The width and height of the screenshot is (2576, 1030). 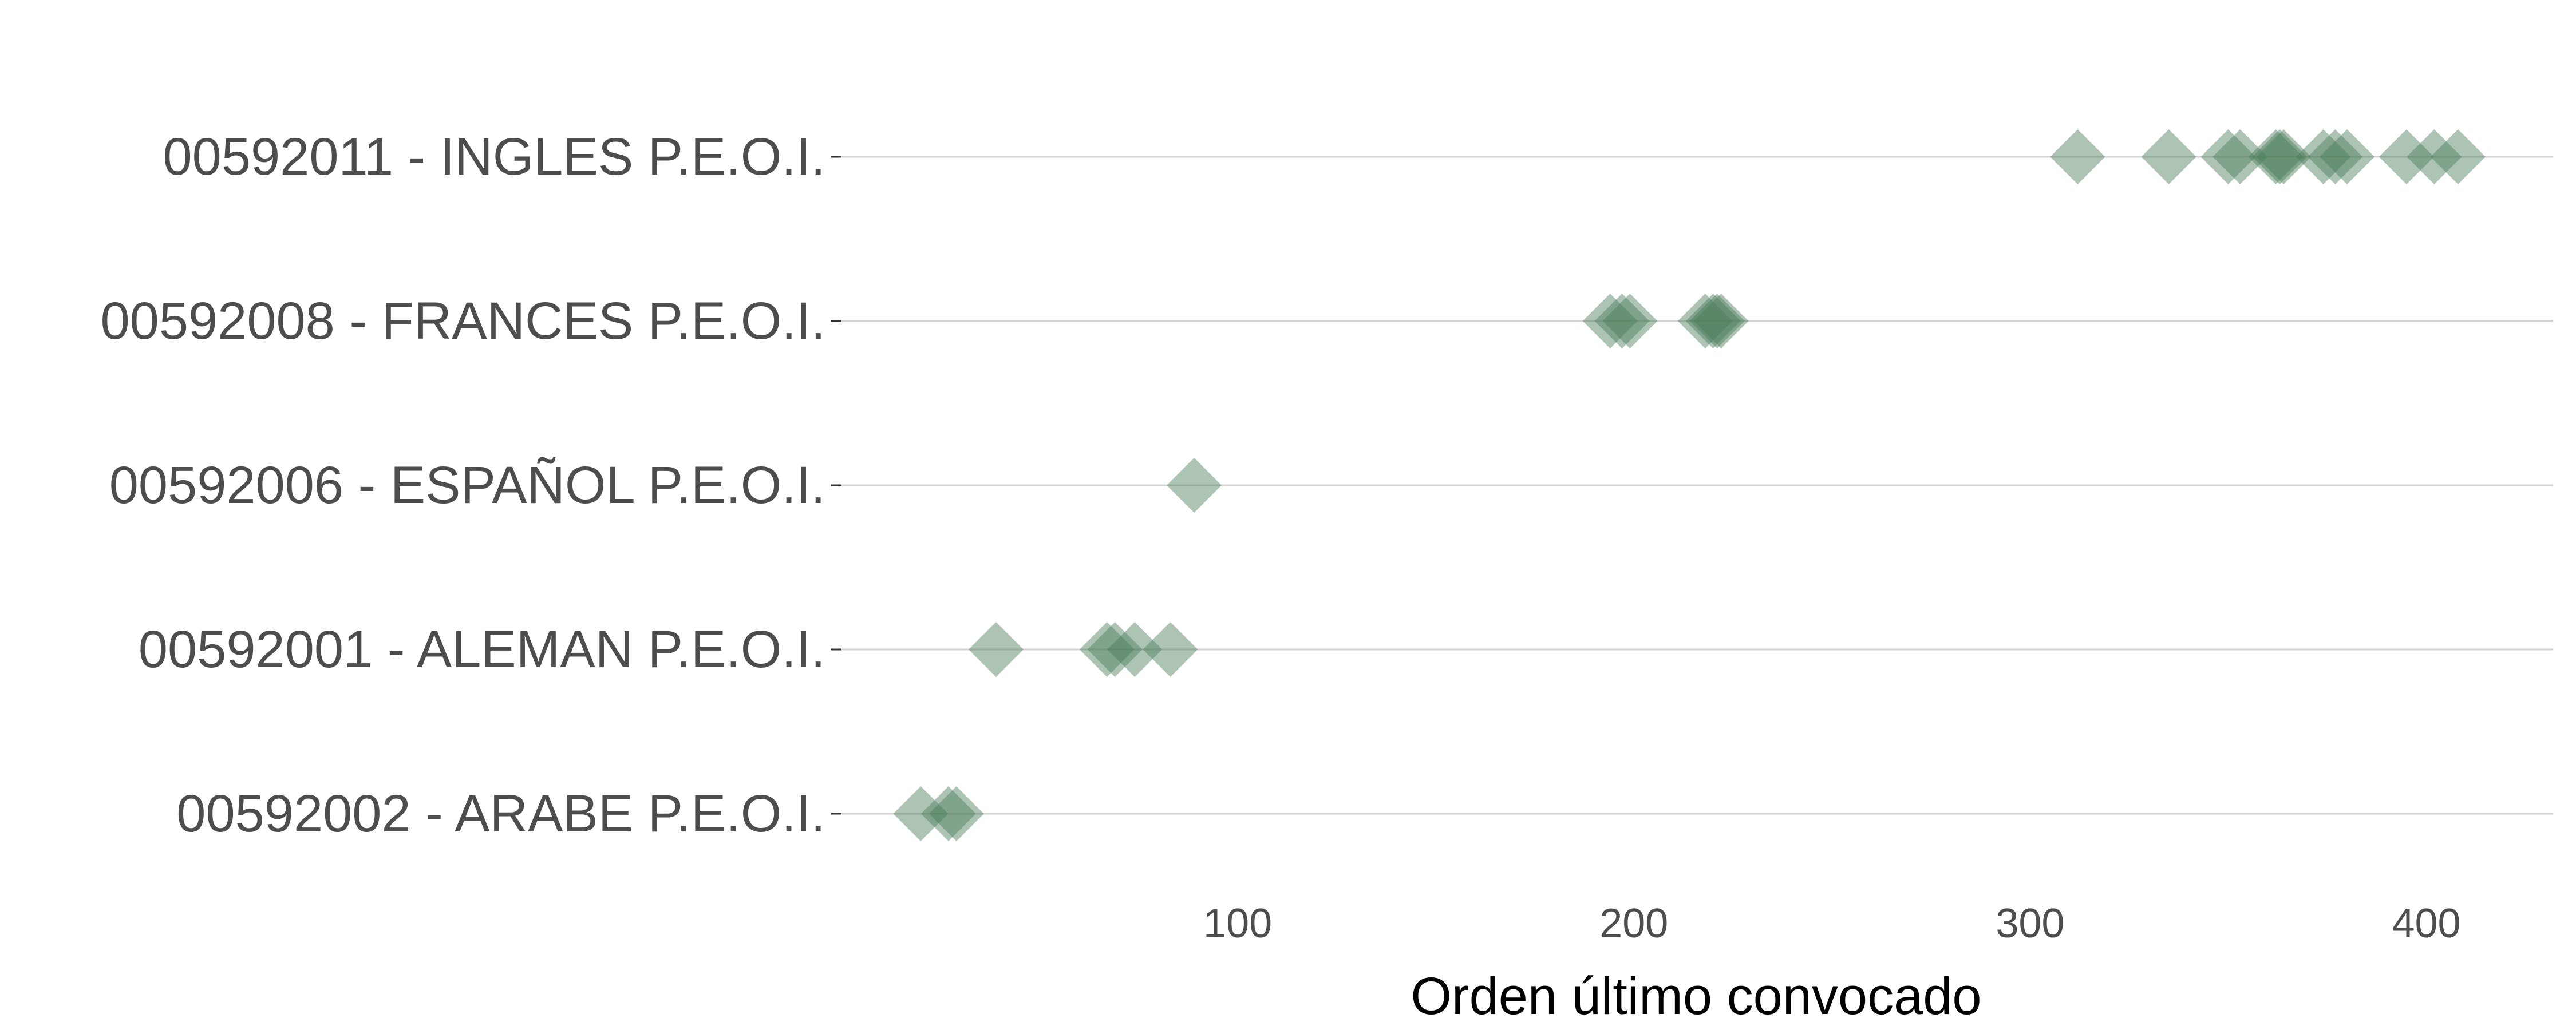 What do you see at coordinates (1237, 923) in the screenshot?
I see `x-tick-label: 100` at bounding box center [1237, 923].